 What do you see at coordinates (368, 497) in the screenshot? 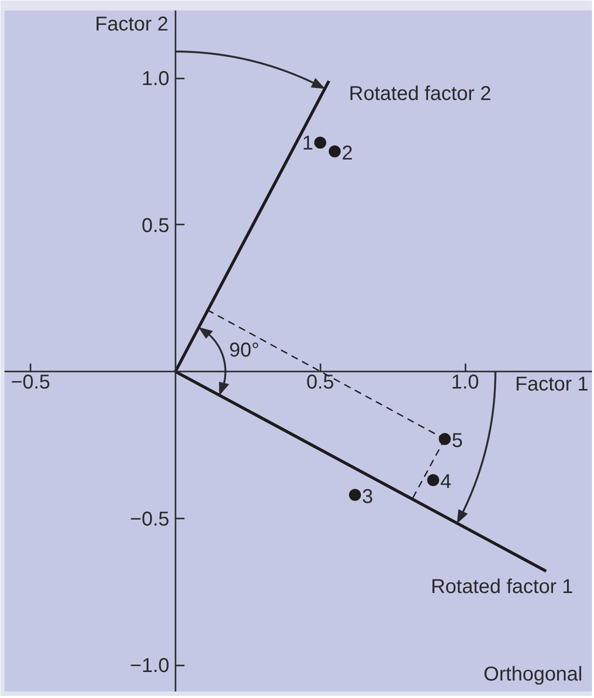
I see `annotation: 3` at bounding box center [368, 497].